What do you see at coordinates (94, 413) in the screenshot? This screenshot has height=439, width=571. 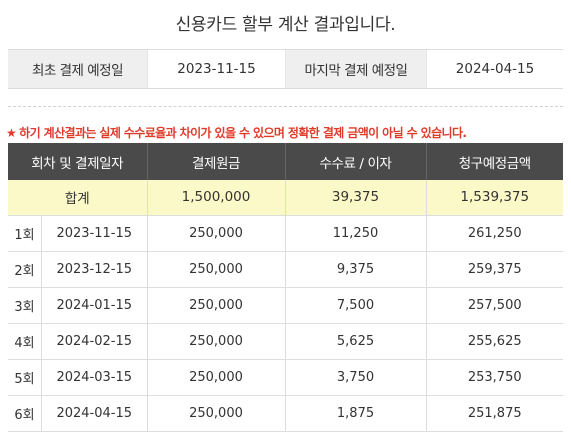 I see `payment-date: 2024-04-15` at bounding box center [94, 413].